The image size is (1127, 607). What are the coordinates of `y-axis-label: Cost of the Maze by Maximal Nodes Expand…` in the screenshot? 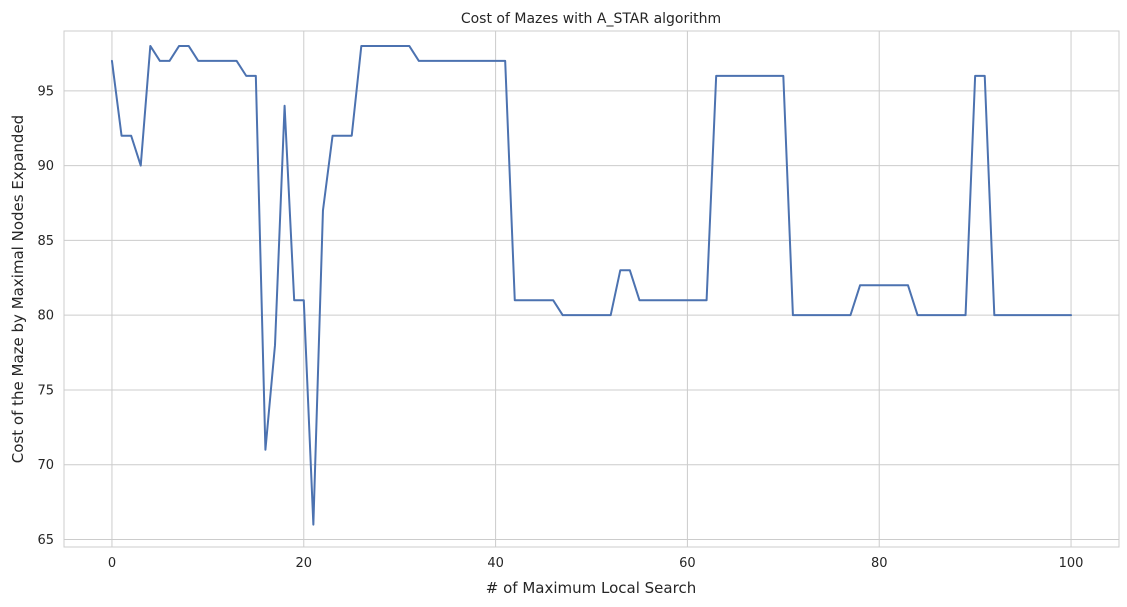 It's located at (18, 289).